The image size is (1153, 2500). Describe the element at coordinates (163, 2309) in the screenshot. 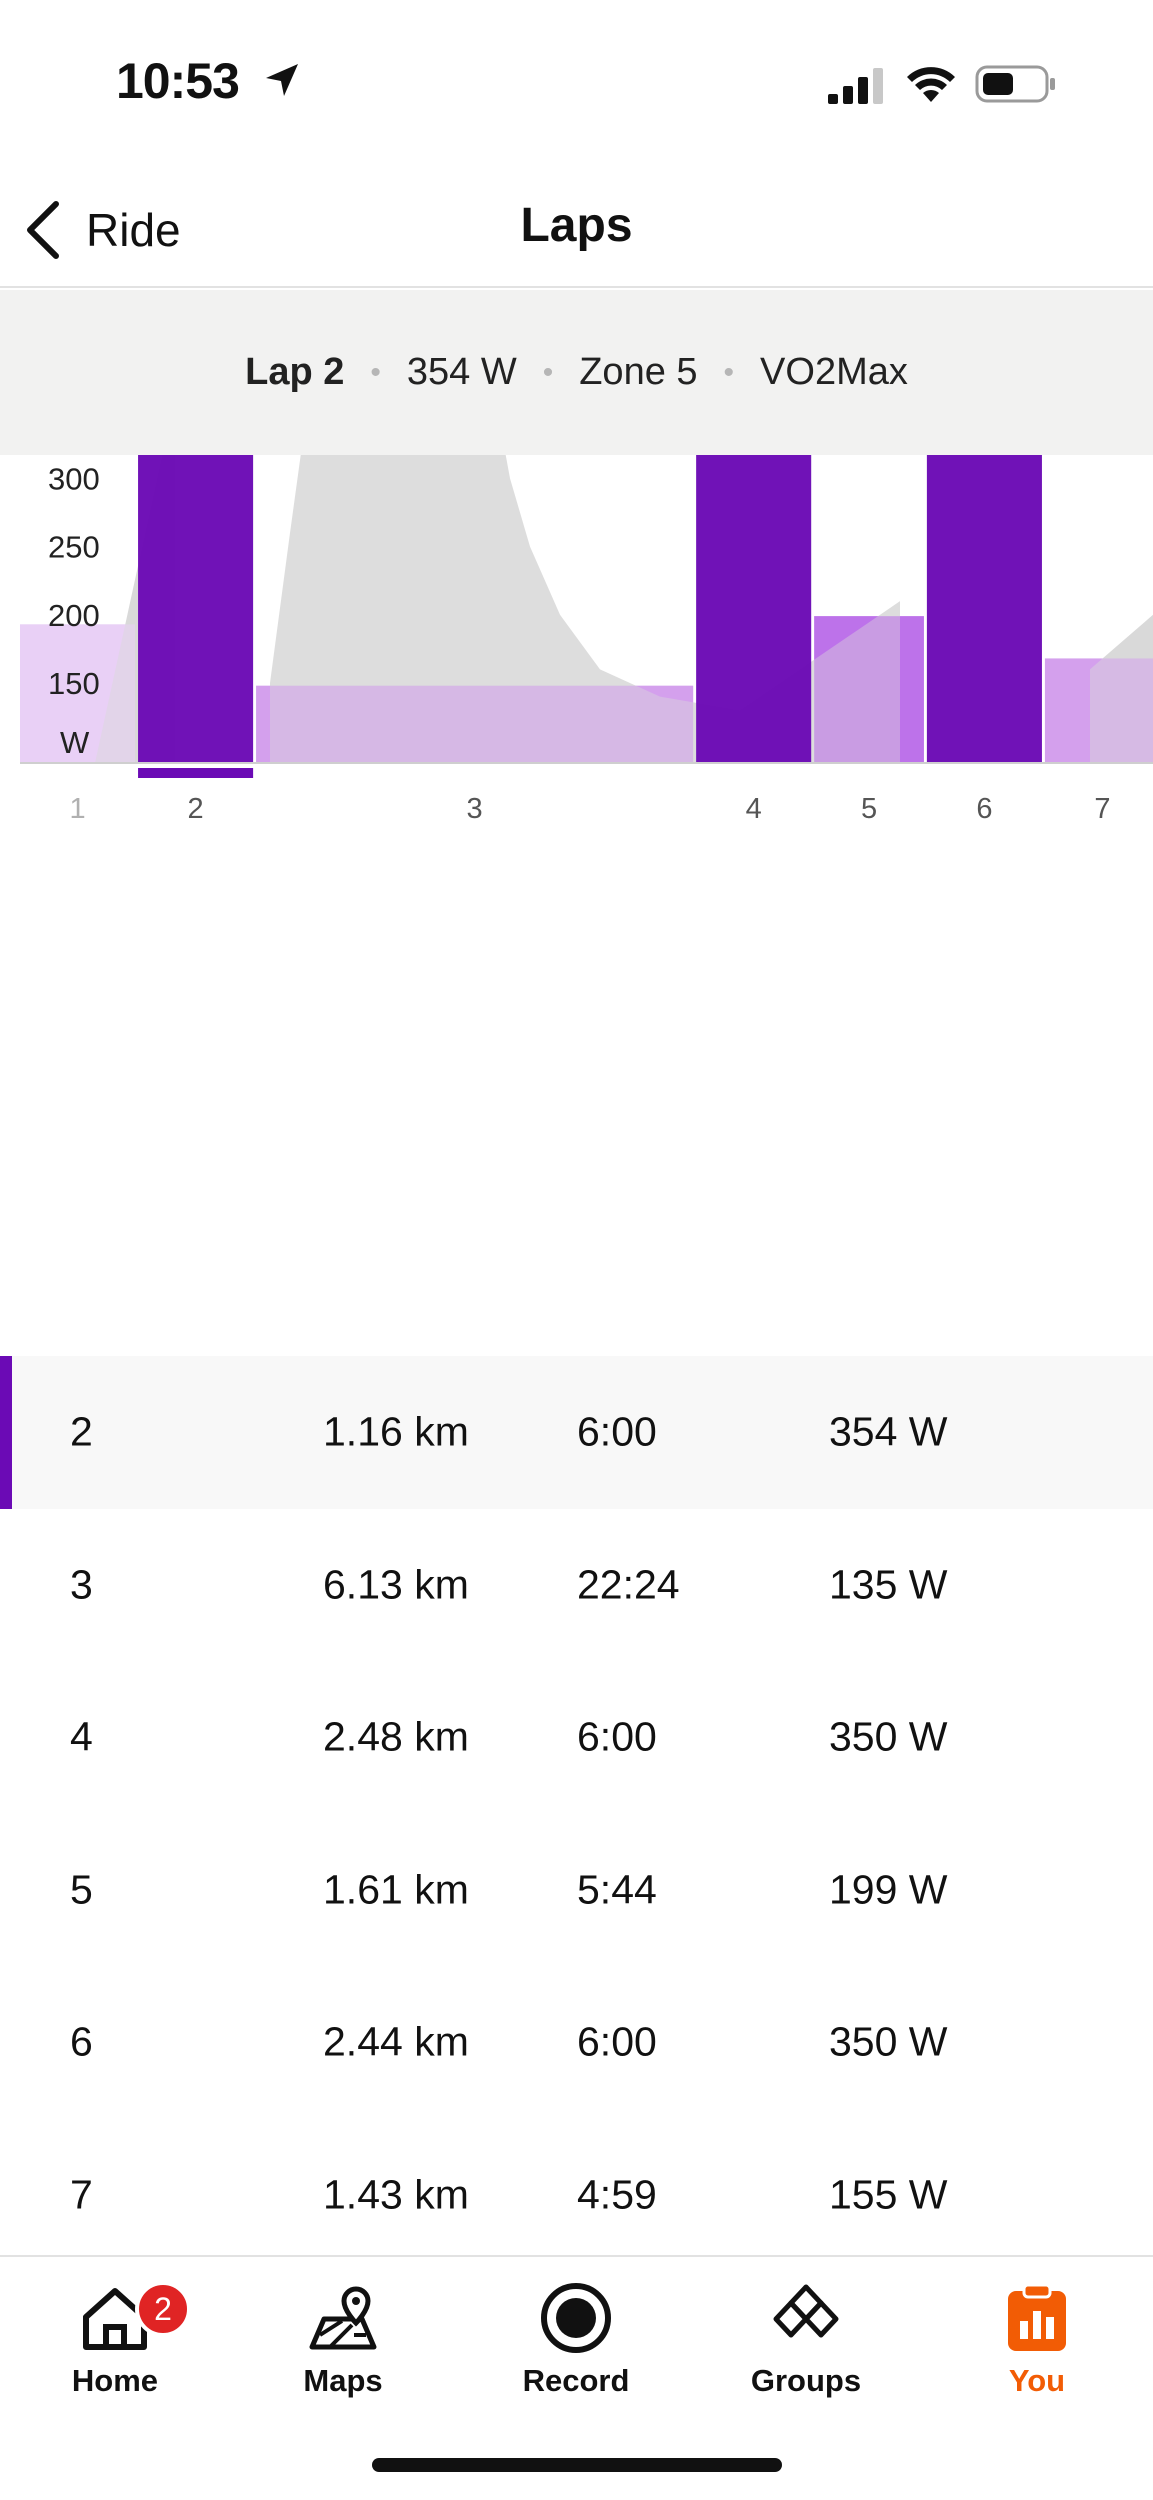

I see `home-badge: 2` at that location.